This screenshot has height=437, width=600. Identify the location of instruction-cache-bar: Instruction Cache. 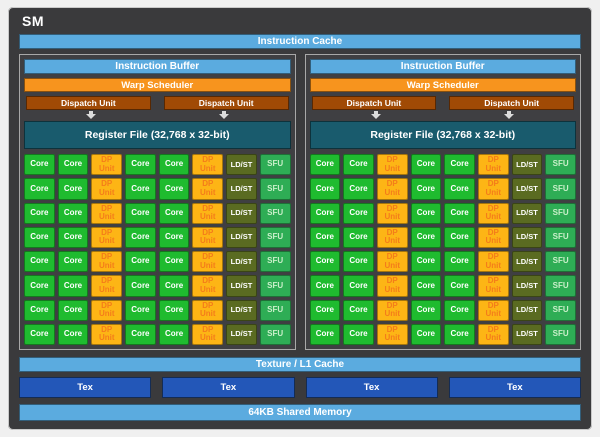
(300, 41).